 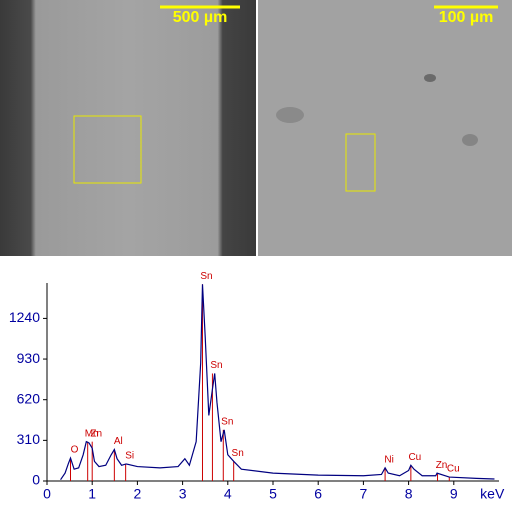 I want to click on y-tick-label: 620, so click(x=29, y=398).